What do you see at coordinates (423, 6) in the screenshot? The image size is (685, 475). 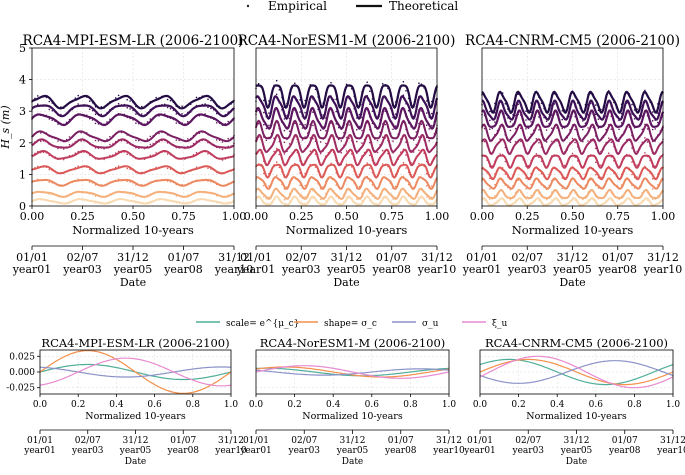 I see `legend-theoretical-label: Theoretical` at bounding box center [423, 6].